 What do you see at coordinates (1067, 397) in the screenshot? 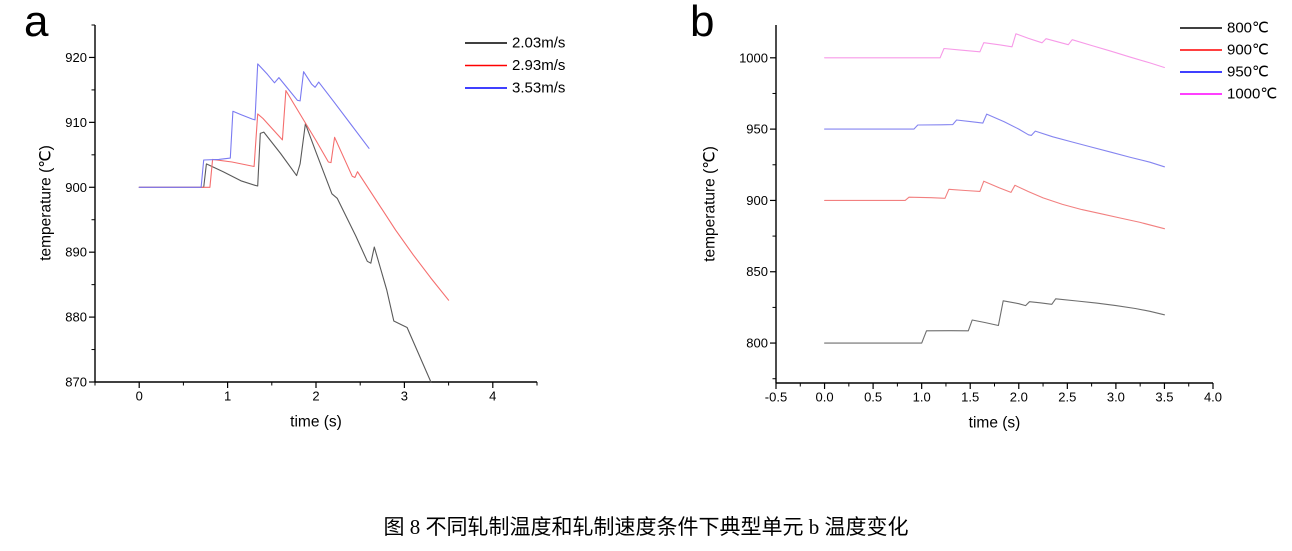
I see `x-tick-label: 2.5` at bounding box center [1067, 397].